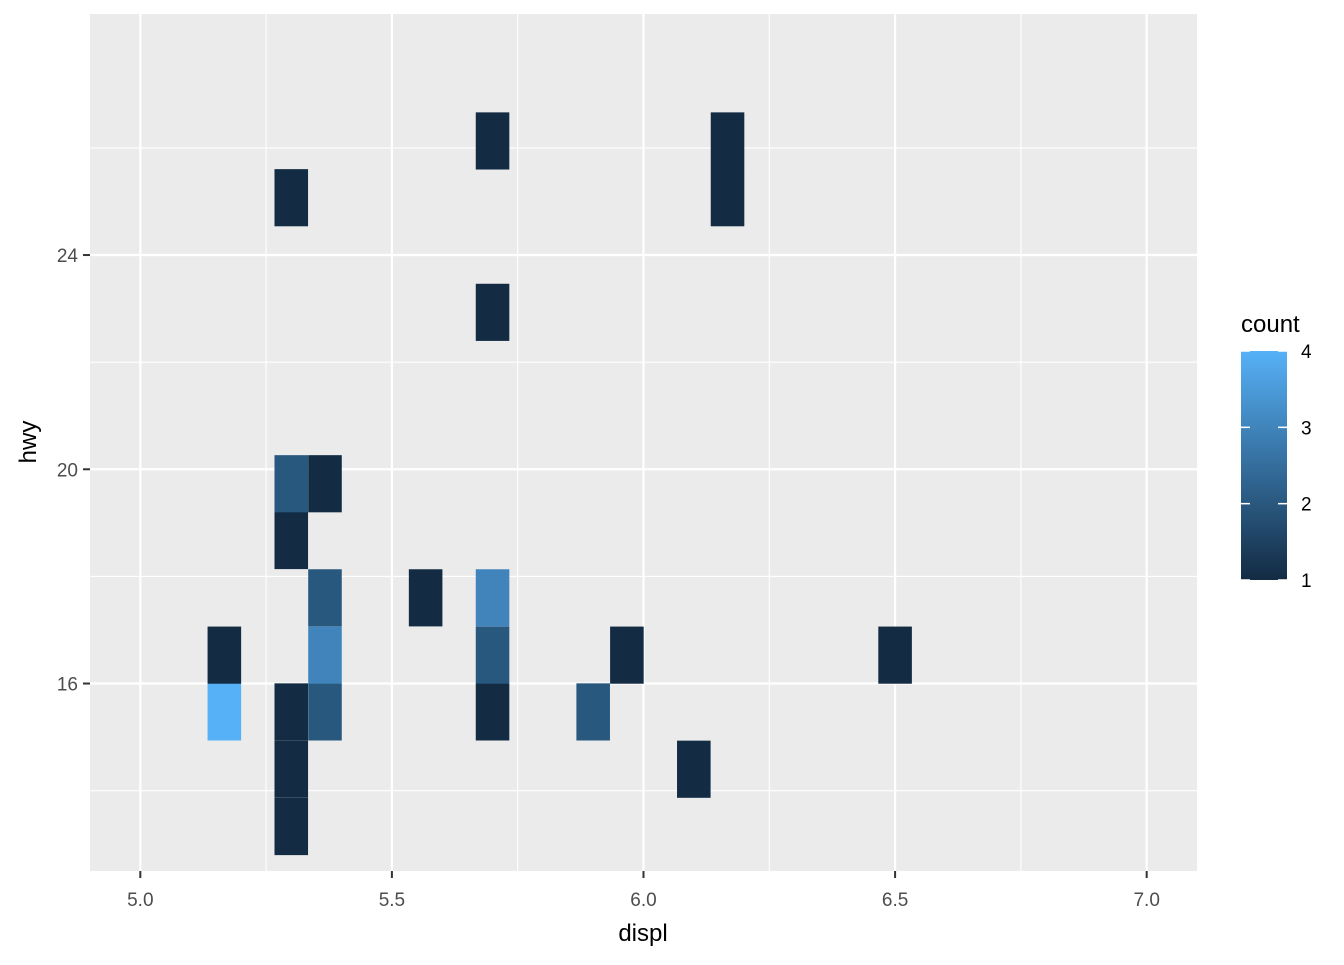  Describe the element at coordinates (643, 900) in the screenshot. I see `x-tick-label: 6.0` at that location.